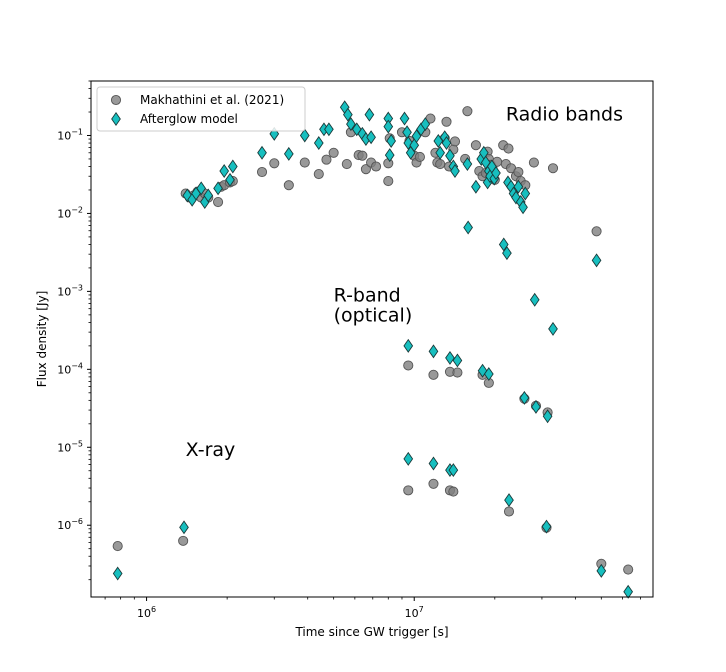 The width and height of the screenshot is (726, 672). I want to click on legend-marker-makhathini, so click(116, 100).